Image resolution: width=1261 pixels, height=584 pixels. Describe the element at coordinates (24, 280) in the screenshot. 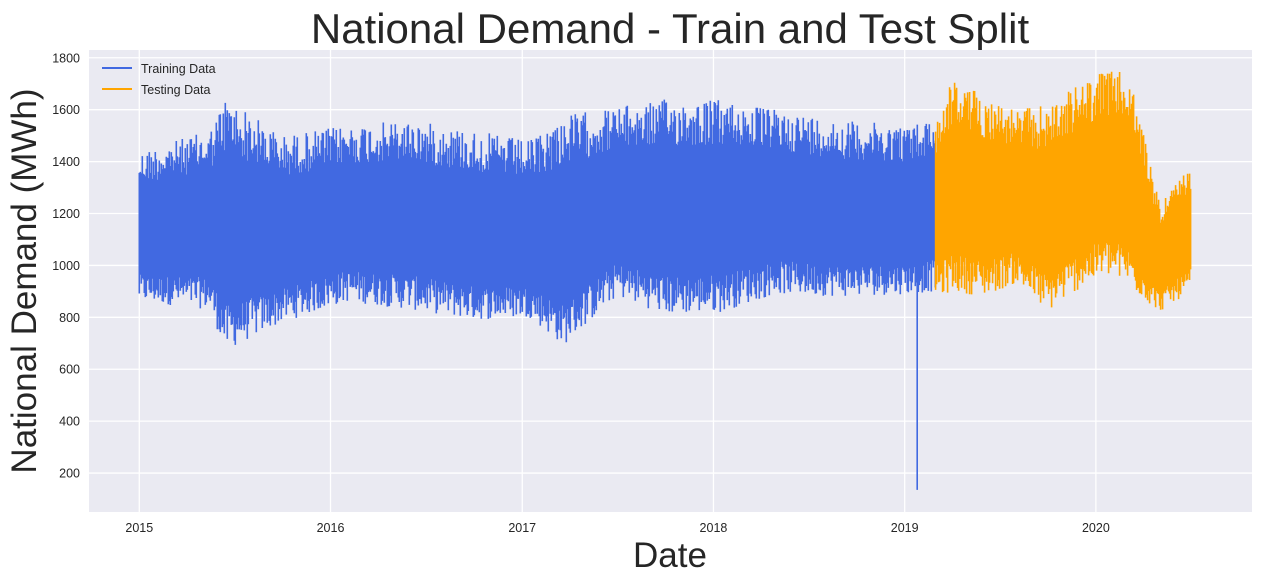

I see `y-axis-label: National Demand (MWh)` at that location.